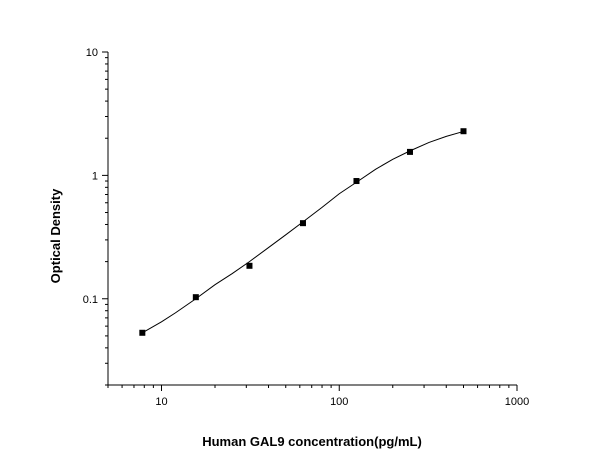 This screenshot has width=600, height=464. Describe the element at coordinates (55, 235) in the screenshot. I see `y-axis-title: Optical Density` at that location.